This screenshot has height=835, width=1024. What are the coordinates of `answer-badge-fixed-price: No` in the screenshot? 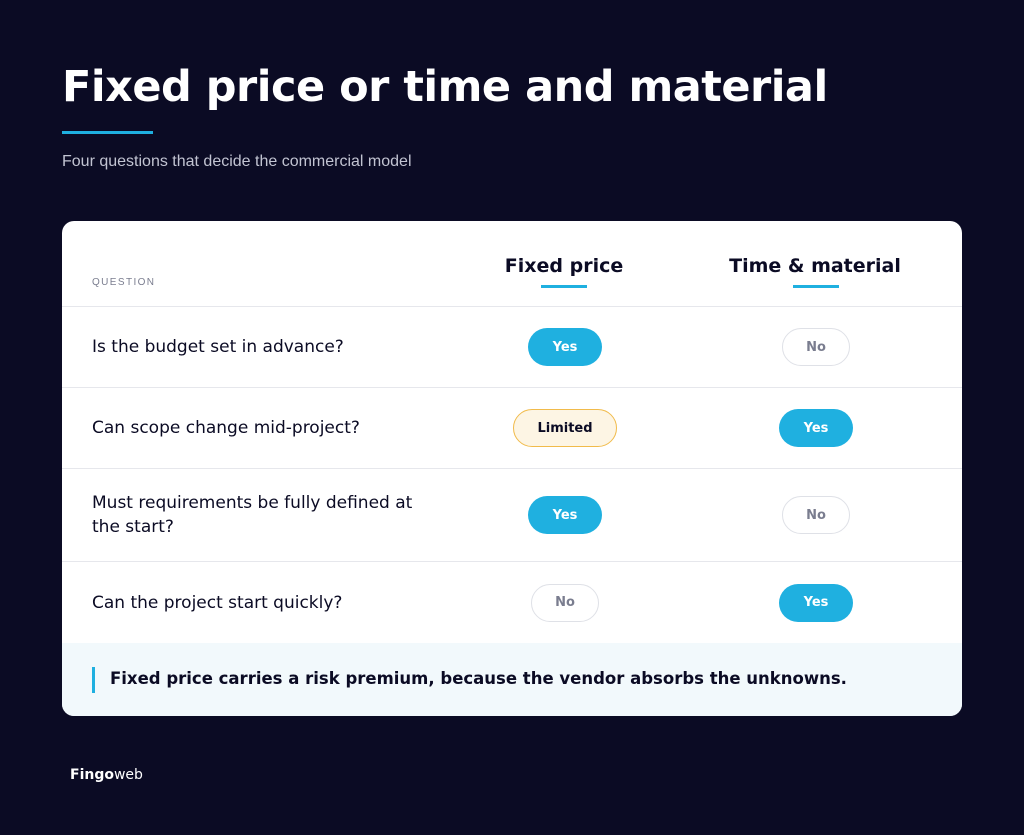 It's located at (565, 602).